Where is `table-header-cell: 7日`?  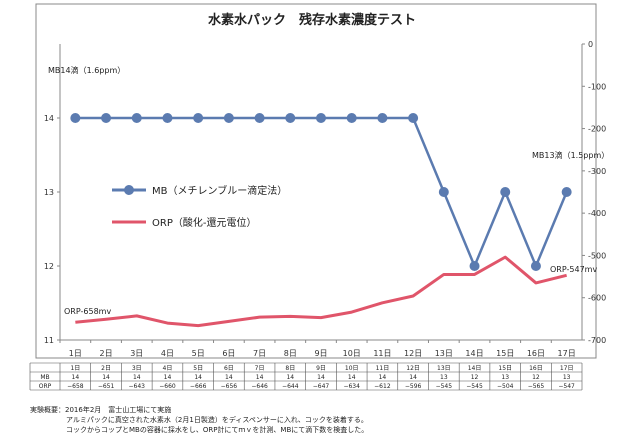
table-header-cell: 7日 is located at coordinates (260, 368).